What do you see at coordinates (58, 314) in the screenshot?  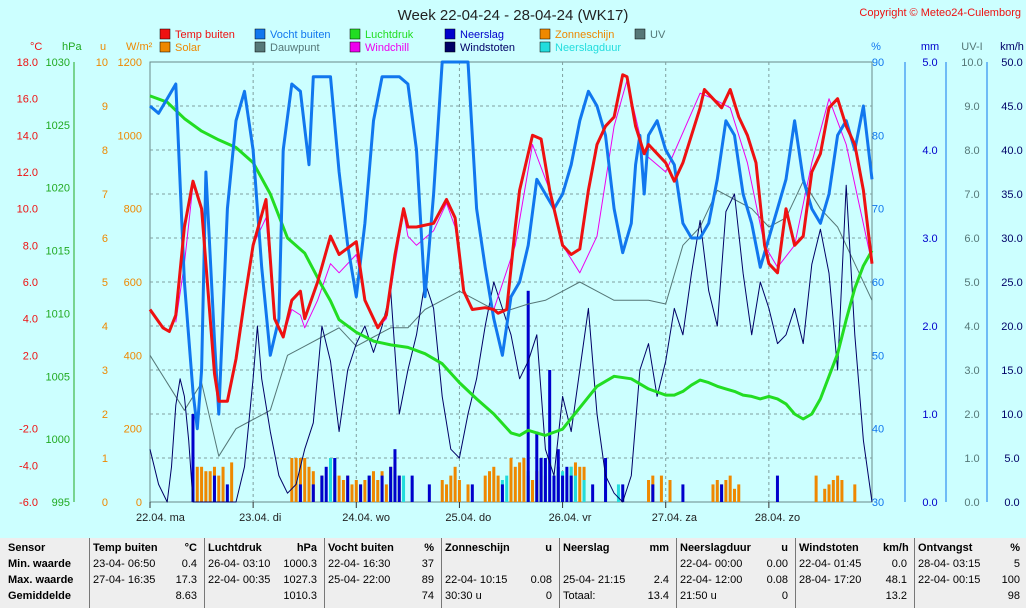 I see `axis-tick-label: 1010` at bounding box center [58, 314].